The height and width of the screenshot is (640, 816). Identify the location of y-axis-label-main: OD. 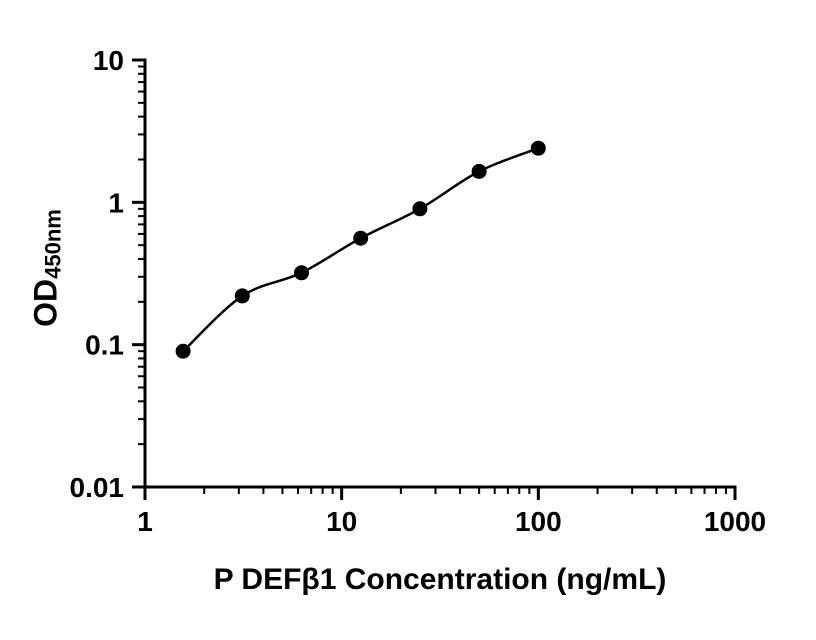
(45, 302).